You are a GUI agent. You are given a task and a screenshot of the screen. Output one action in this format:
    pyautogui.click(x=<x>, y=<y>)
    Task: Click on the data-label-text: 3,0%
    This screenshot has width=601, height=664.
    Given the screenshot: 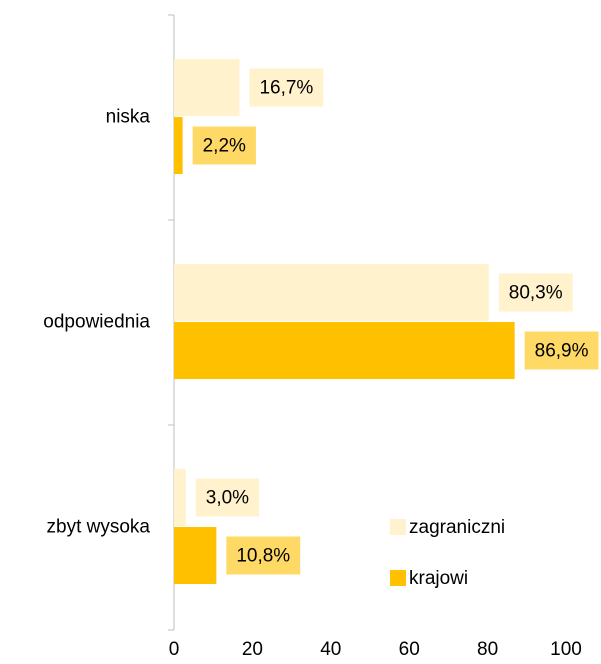 What is the action you would take?
    pyautogui.click(x=227, y=498)
    